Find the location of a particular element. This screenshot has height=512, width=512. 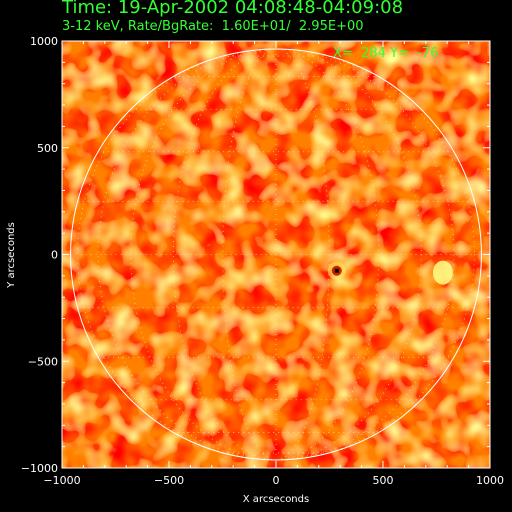

peak-marker is located at coordinates (336, 270).